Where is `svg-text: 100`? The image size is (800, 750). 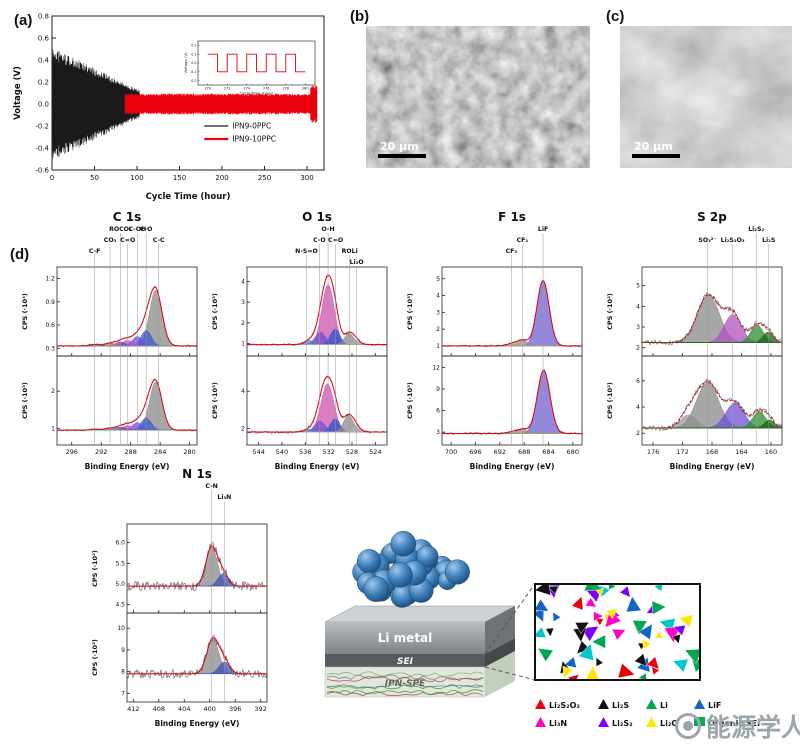 svg-text: 100 is located at coordinates (136, 178).